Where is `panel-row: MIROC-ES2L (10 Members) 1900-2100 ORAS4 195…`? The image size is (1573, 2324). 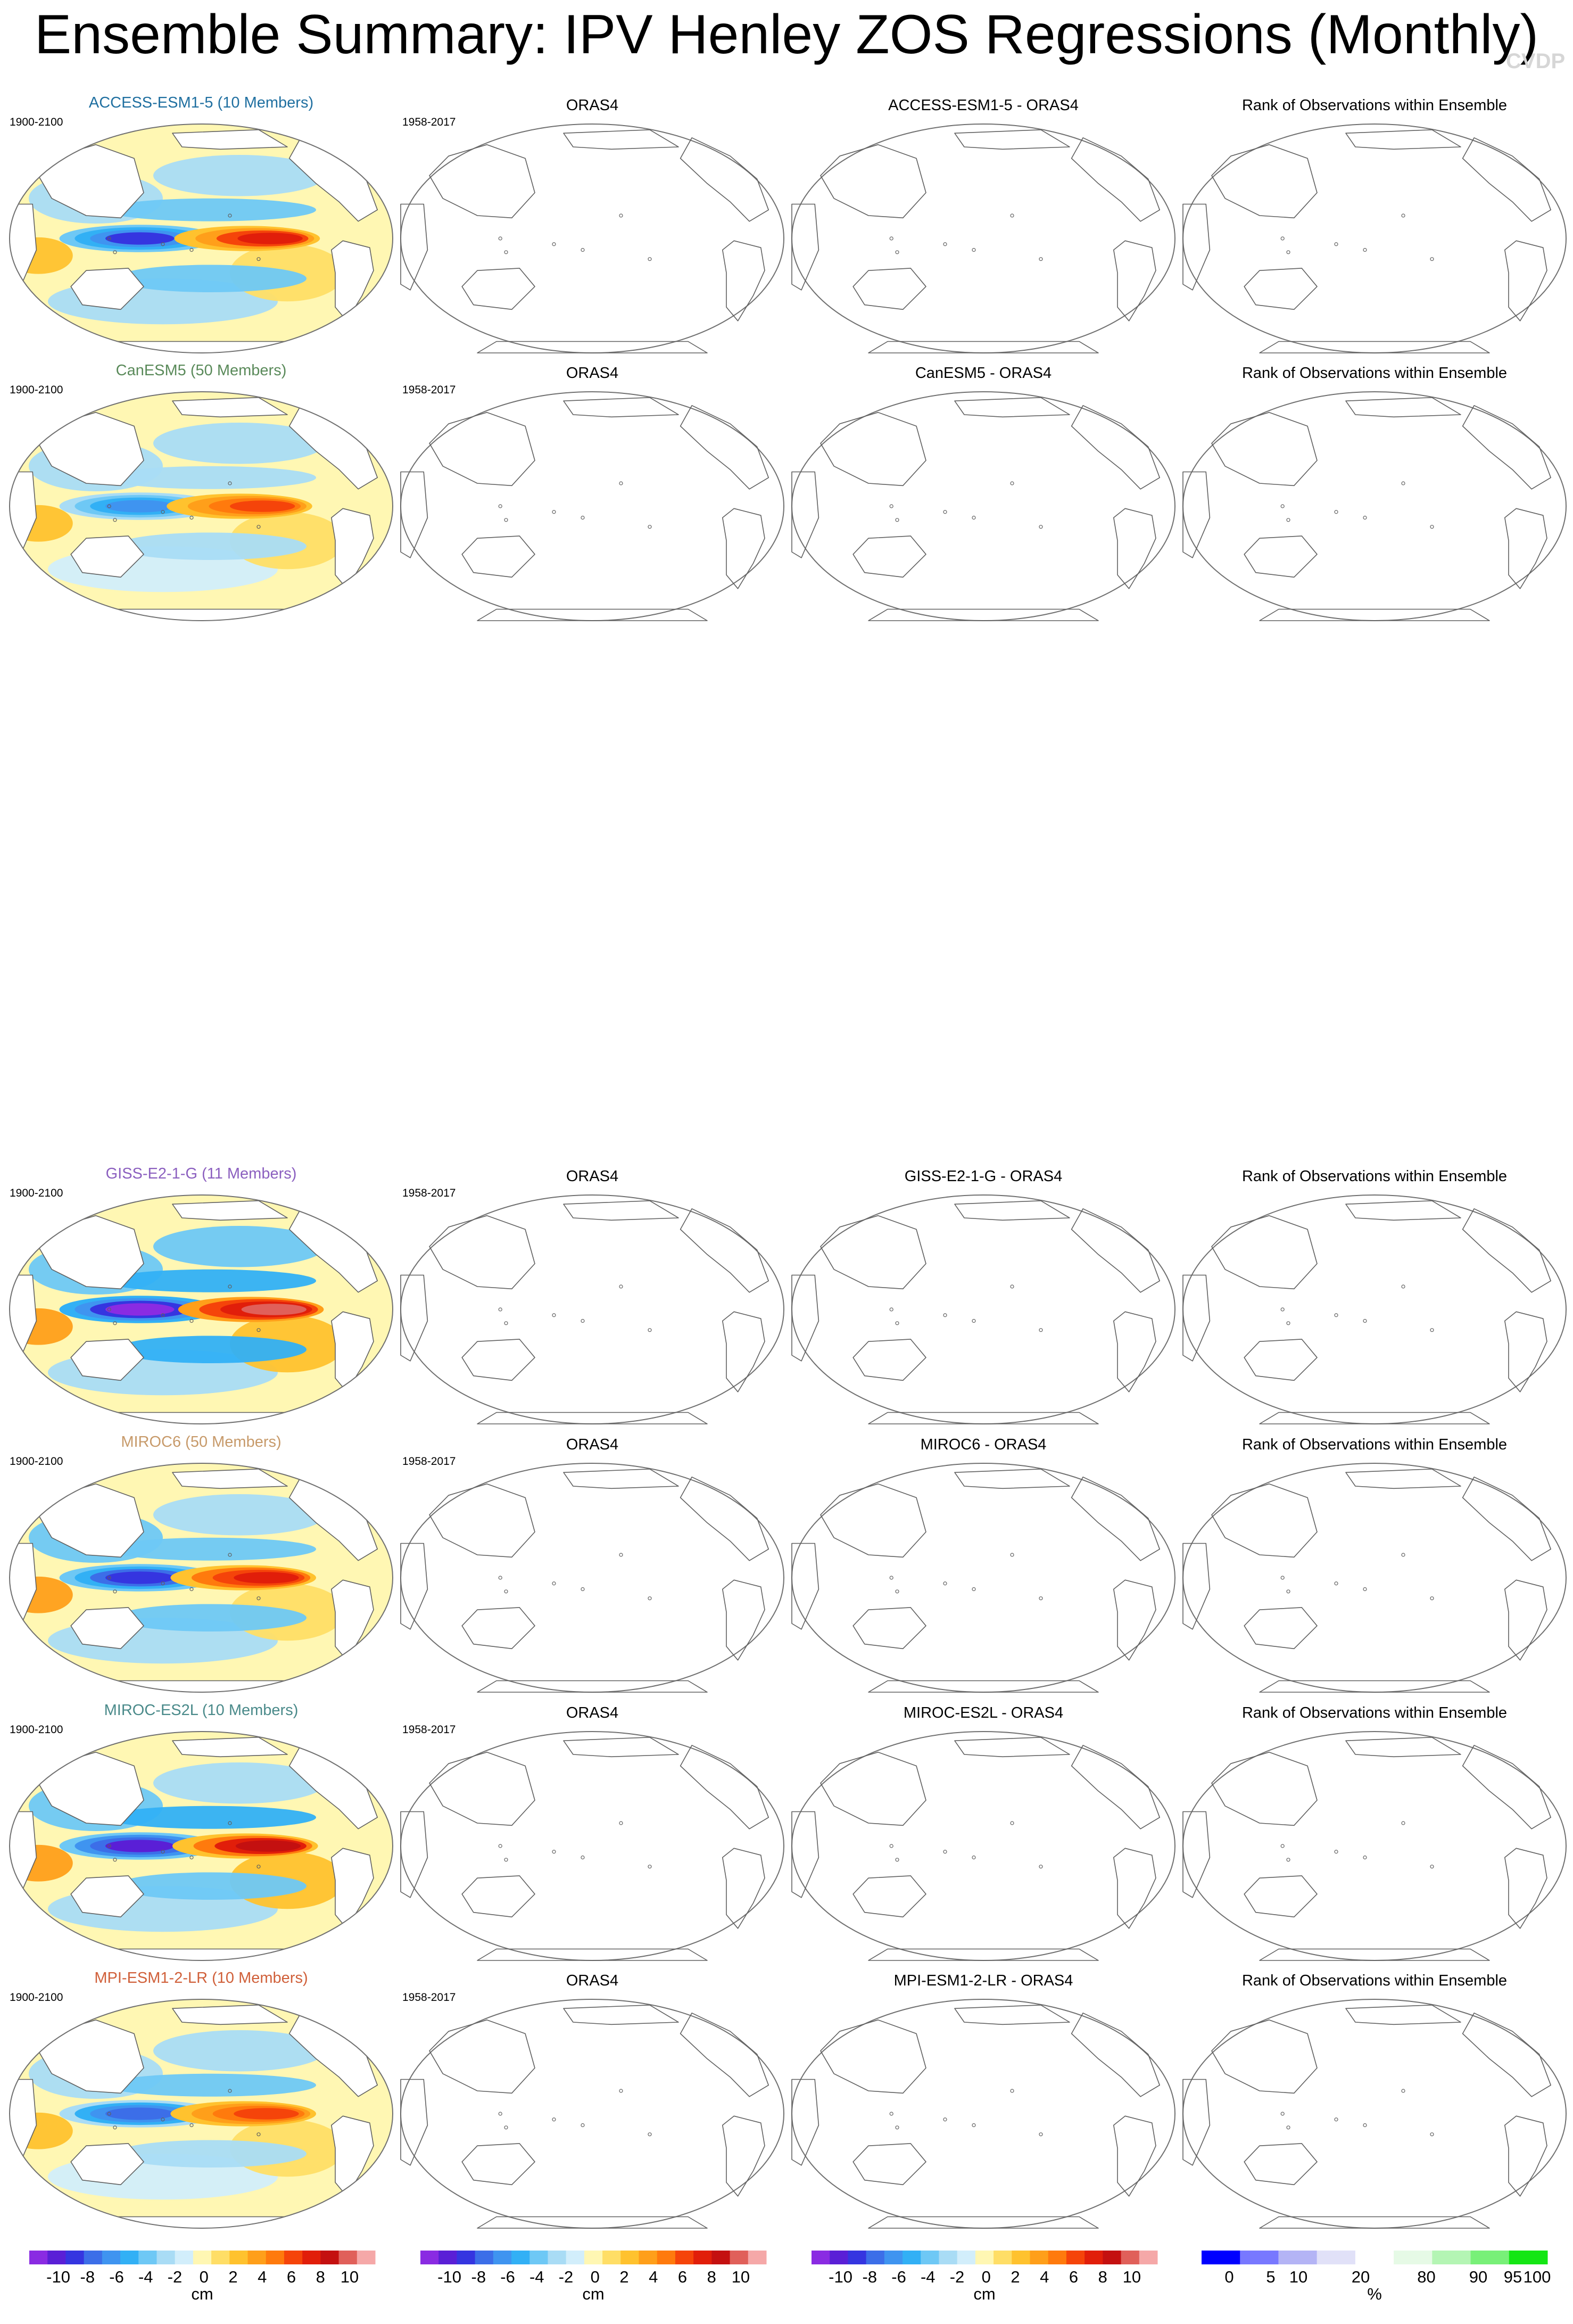
panel-row: MIROC-ES2L (10 Members) 1900-2100 ORAS4 195… is located at coordinates (788, 1831).